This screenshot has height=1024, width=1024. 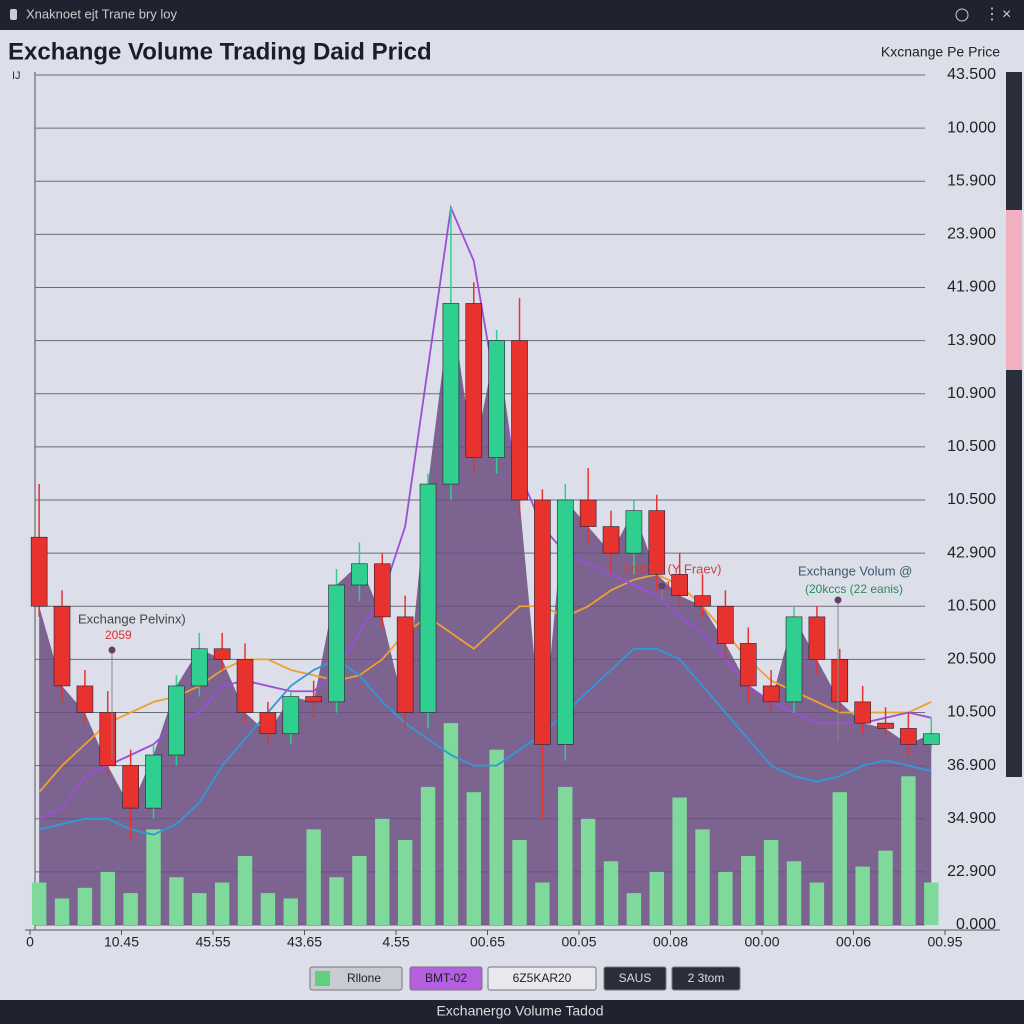 I want to click on x-tick-label: 4.55, so click(x=395, y=942).